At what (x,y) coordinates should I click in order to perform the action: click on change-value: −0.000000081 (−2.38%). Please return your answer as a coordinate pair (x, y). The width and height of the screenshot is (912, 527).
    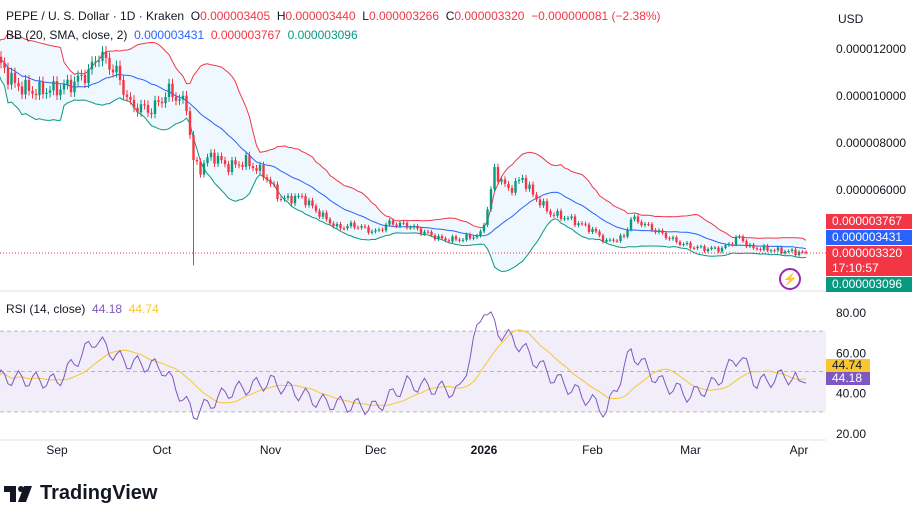
    Looking at the image, I should click on (596, 16).